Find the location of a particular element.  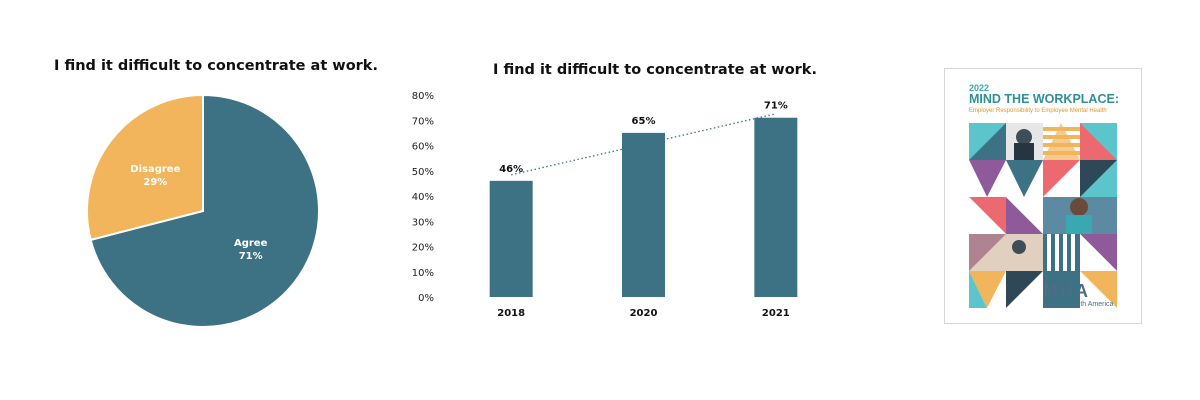

y-tick-label: 30% is located at coordinates (423, 222).